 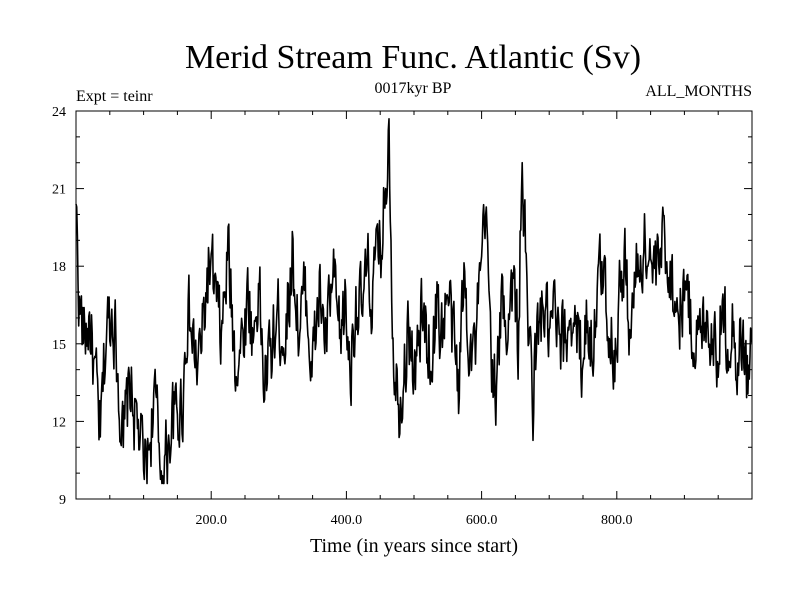 What do you see at coordinates (59, 422) in the screenshot?
I see `y-tick-label: 12` at bounding box center [59, 422].